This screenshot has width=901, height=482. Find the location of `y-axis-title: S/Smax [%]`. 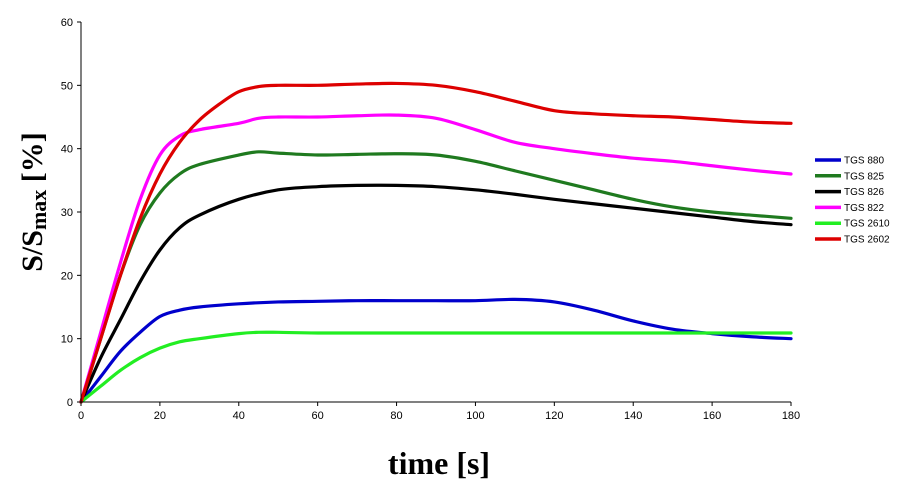

y-axis-title: S/Smax [%] is located at coordinates (33, 202).